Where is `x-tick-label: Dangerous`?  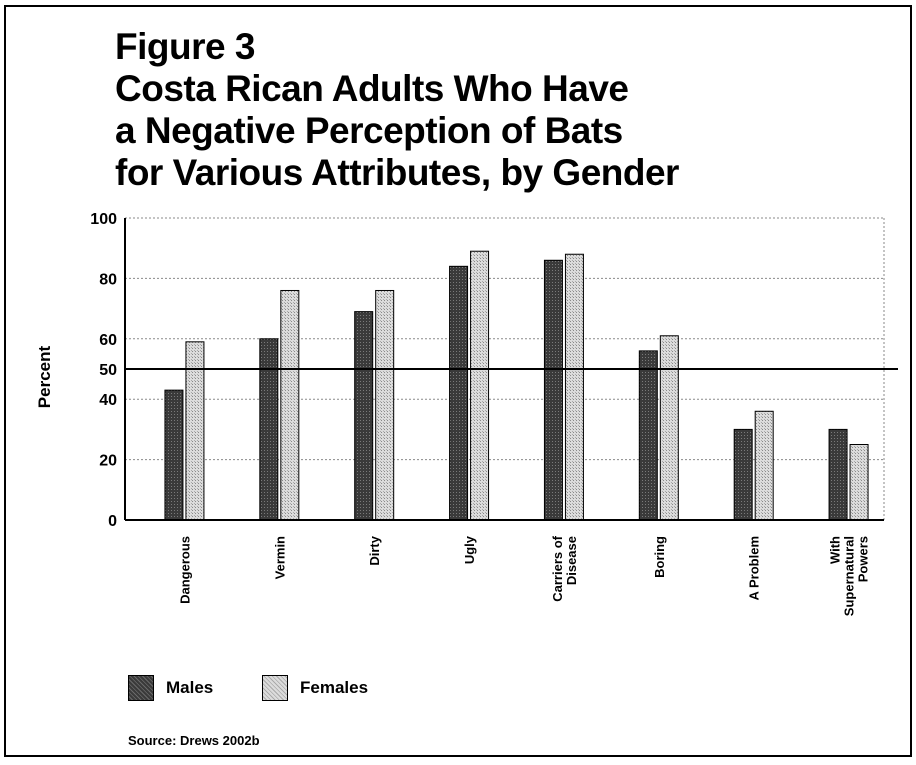
x-tick-label: Dangerous is located at coordinates (184, 570).